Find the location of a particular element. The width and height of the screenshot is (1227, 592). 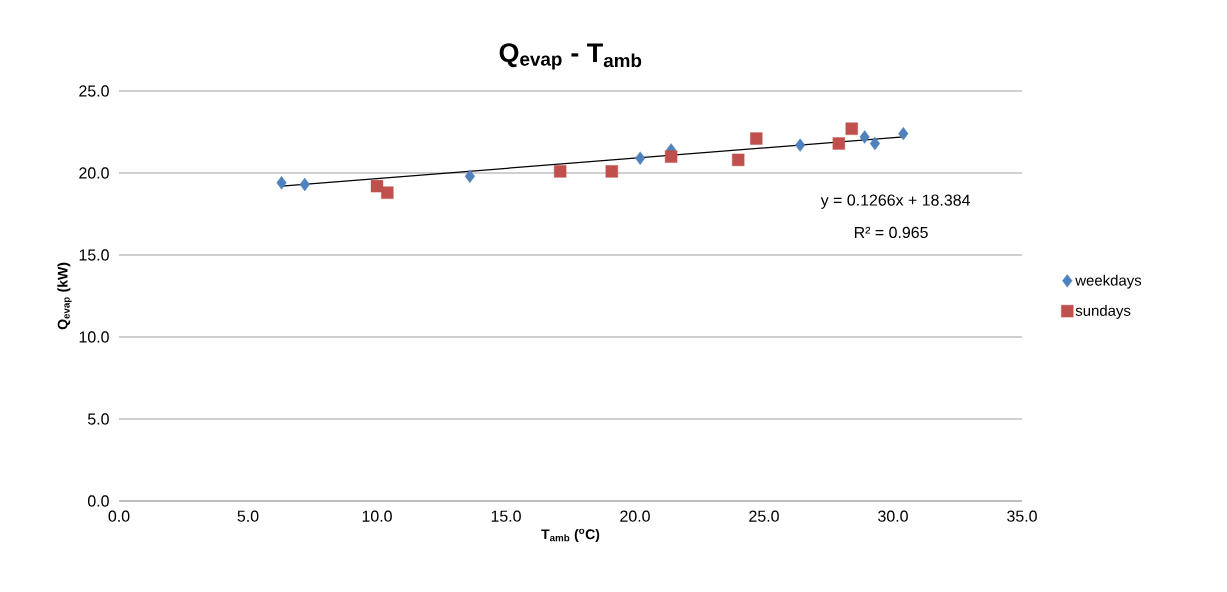

y-tick-label: 20.0 is located at coordinates (94, 173).